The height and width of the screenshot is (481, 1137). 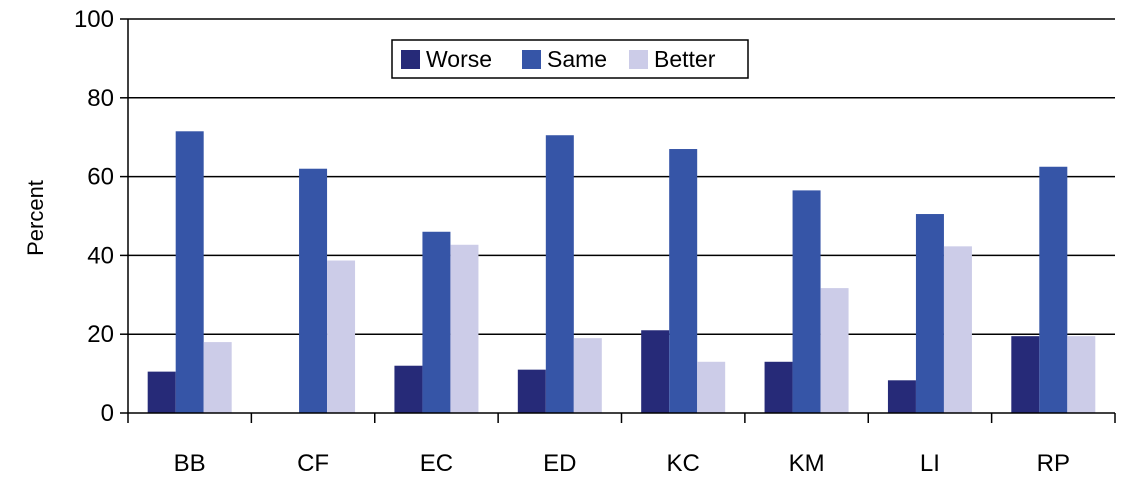 I want to click on bar-better-li, so click(x=957, y=329).